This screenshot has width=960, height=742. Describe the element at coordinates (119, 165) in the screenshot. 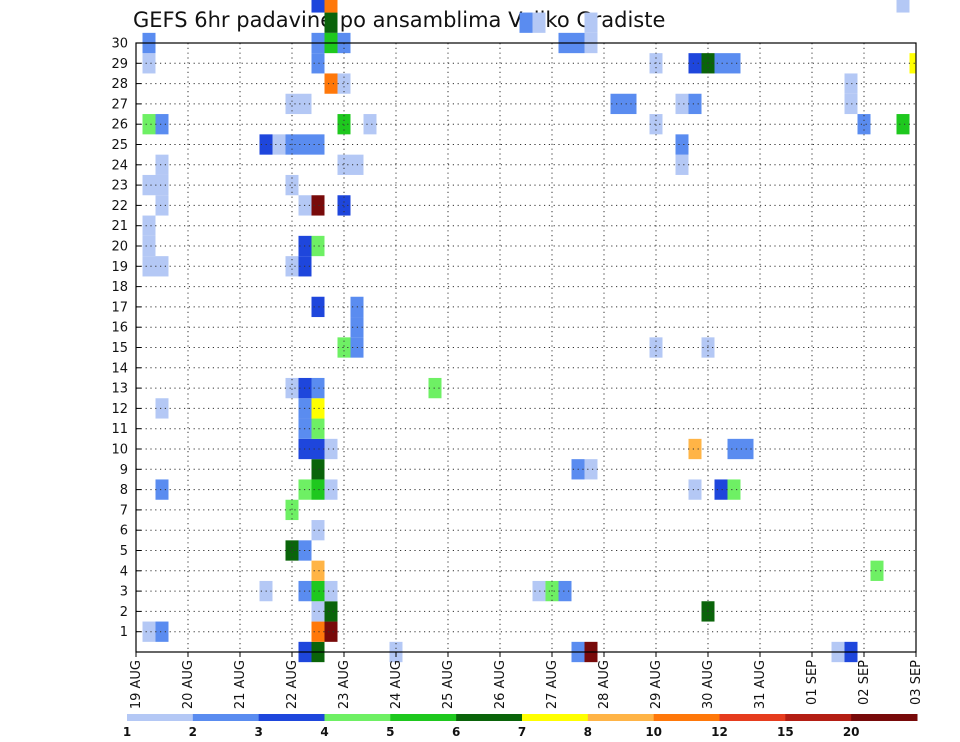

I see `y-tick-label: 24` at that location.